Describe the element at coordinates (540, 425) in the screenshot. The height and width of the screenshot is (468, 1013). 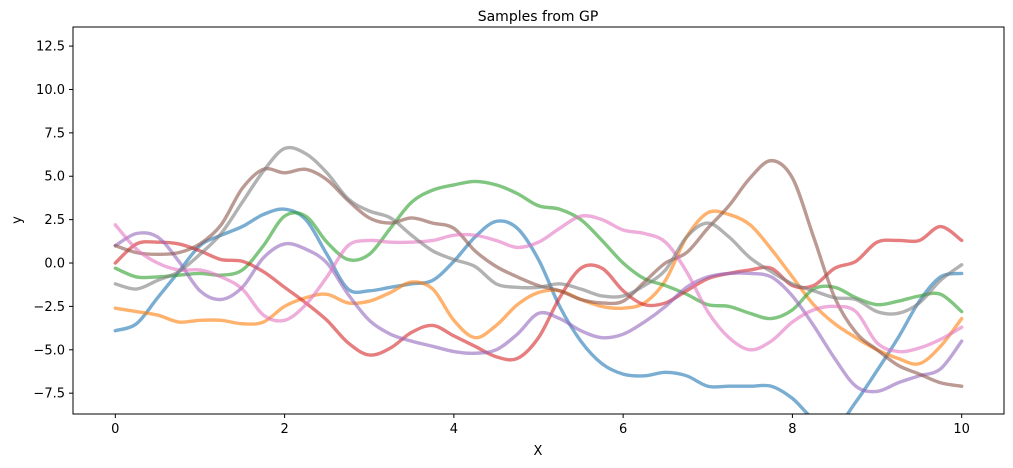
I see `x-axis: 0 2 4 6 8 10` at that location.